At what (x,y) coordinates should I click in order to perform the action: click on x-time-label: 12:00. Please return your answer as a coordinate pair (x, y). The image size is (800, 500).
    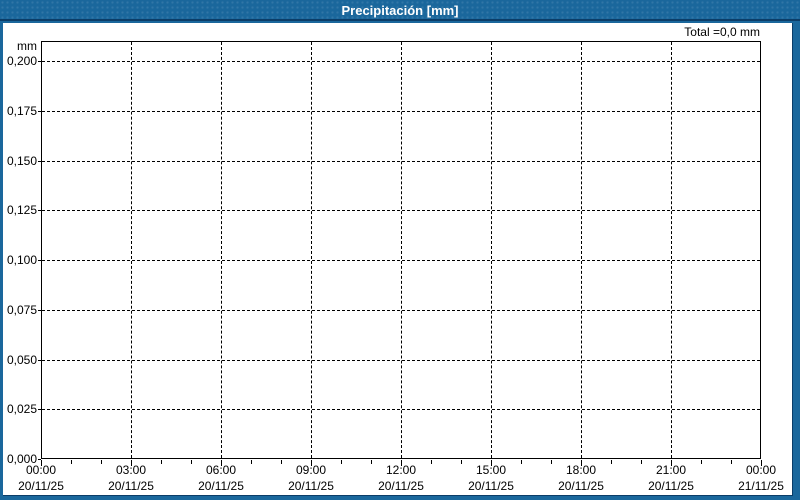
    Looking at the image, I should click on (401, 470).